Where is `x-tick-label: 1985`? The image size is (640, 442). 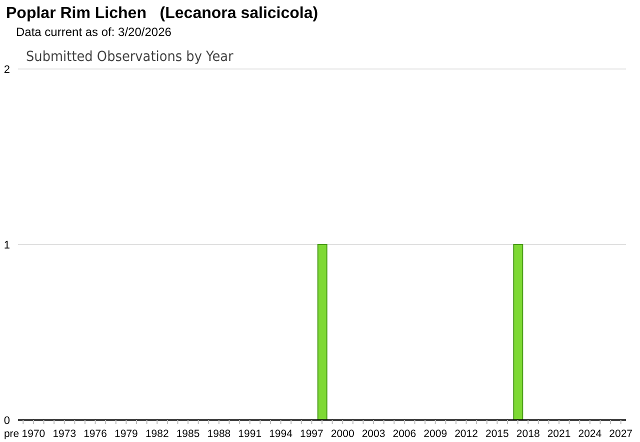
x-tick-label: 1985 is located at coordinates (188, 434).